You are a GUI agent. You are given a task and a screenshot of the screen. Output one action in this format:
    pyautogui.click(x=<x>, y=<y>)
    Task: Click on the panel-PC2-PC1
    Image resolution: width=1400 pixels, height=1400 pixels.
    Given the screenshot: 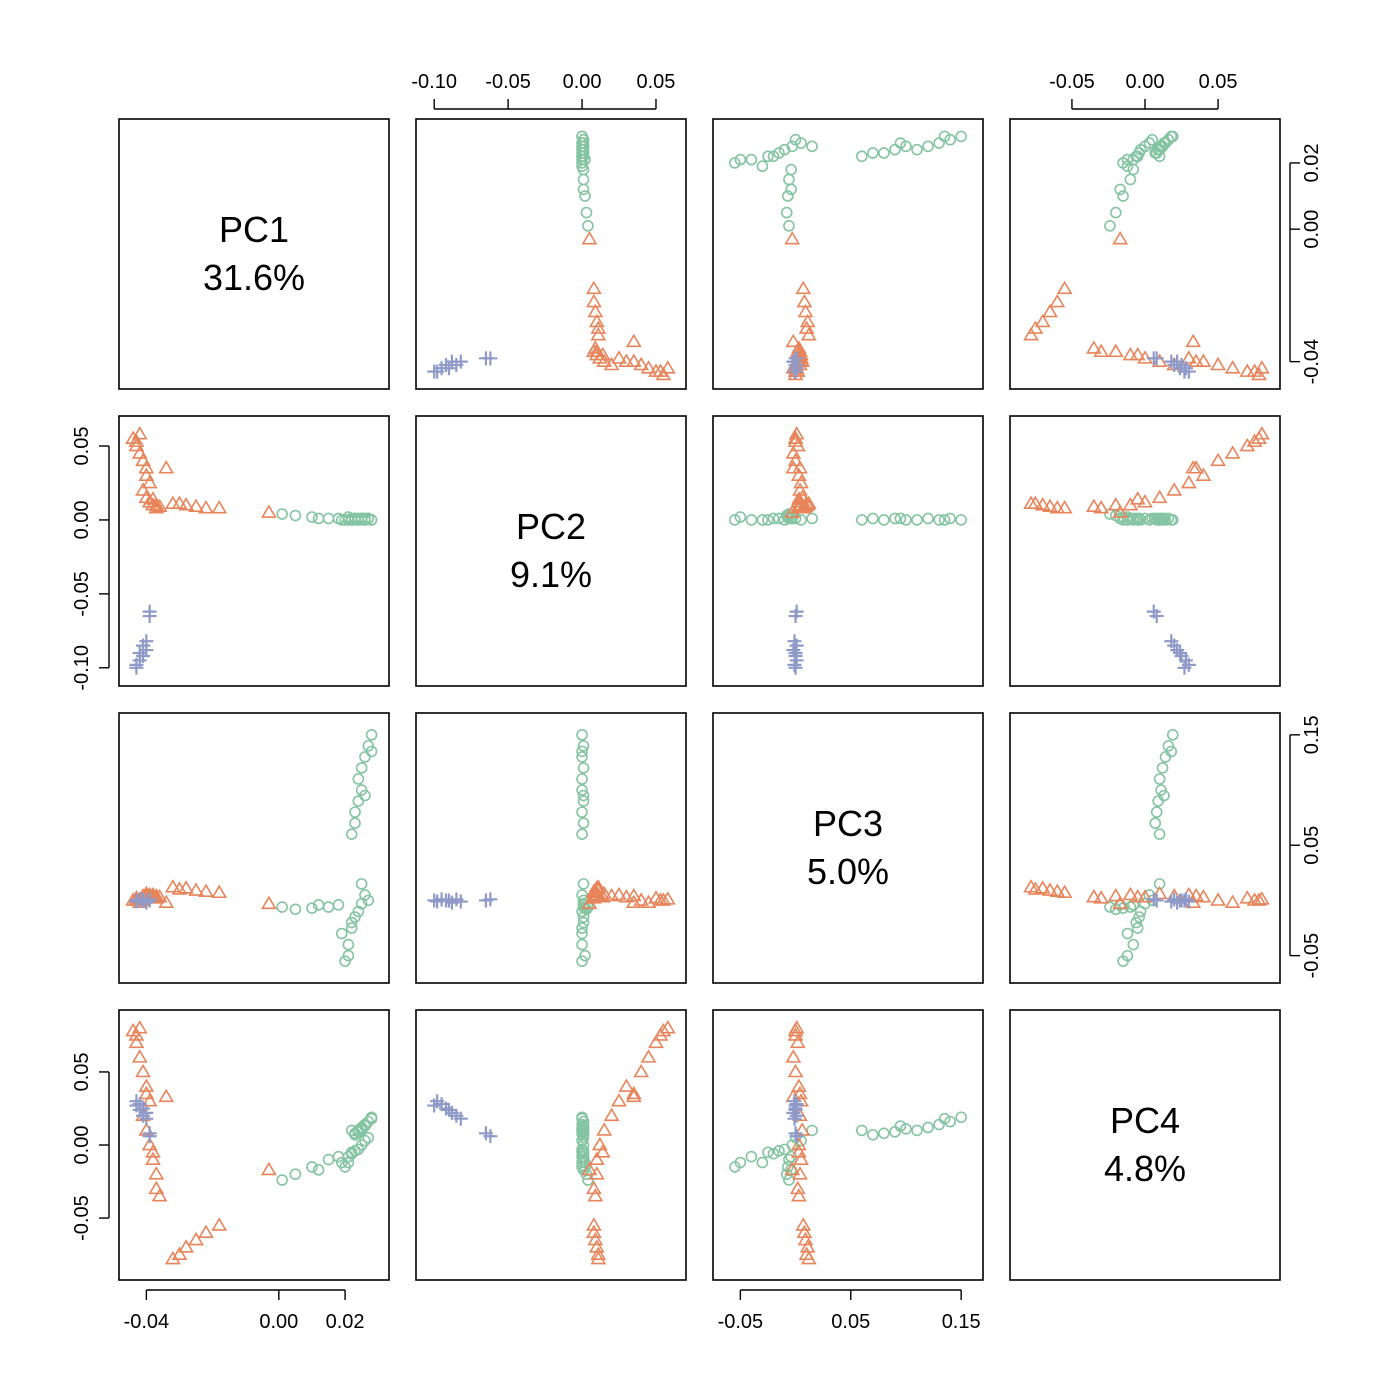 What is the action you would take?
    pyautogui.click(x=254, y=551)
    